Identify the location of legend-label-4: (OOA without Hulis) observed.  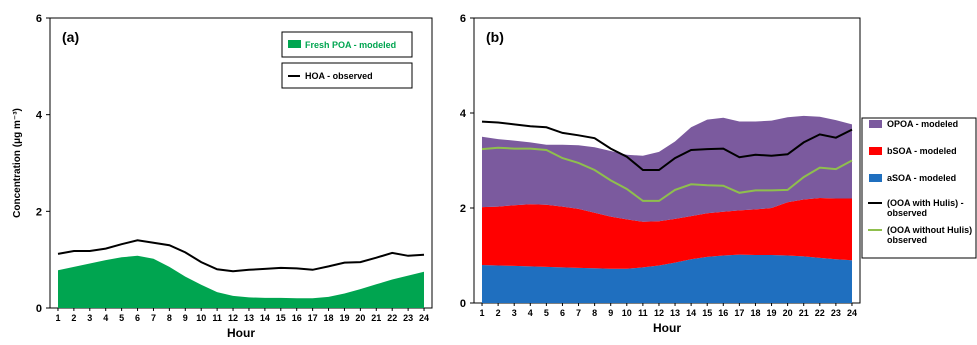
(929, 235).